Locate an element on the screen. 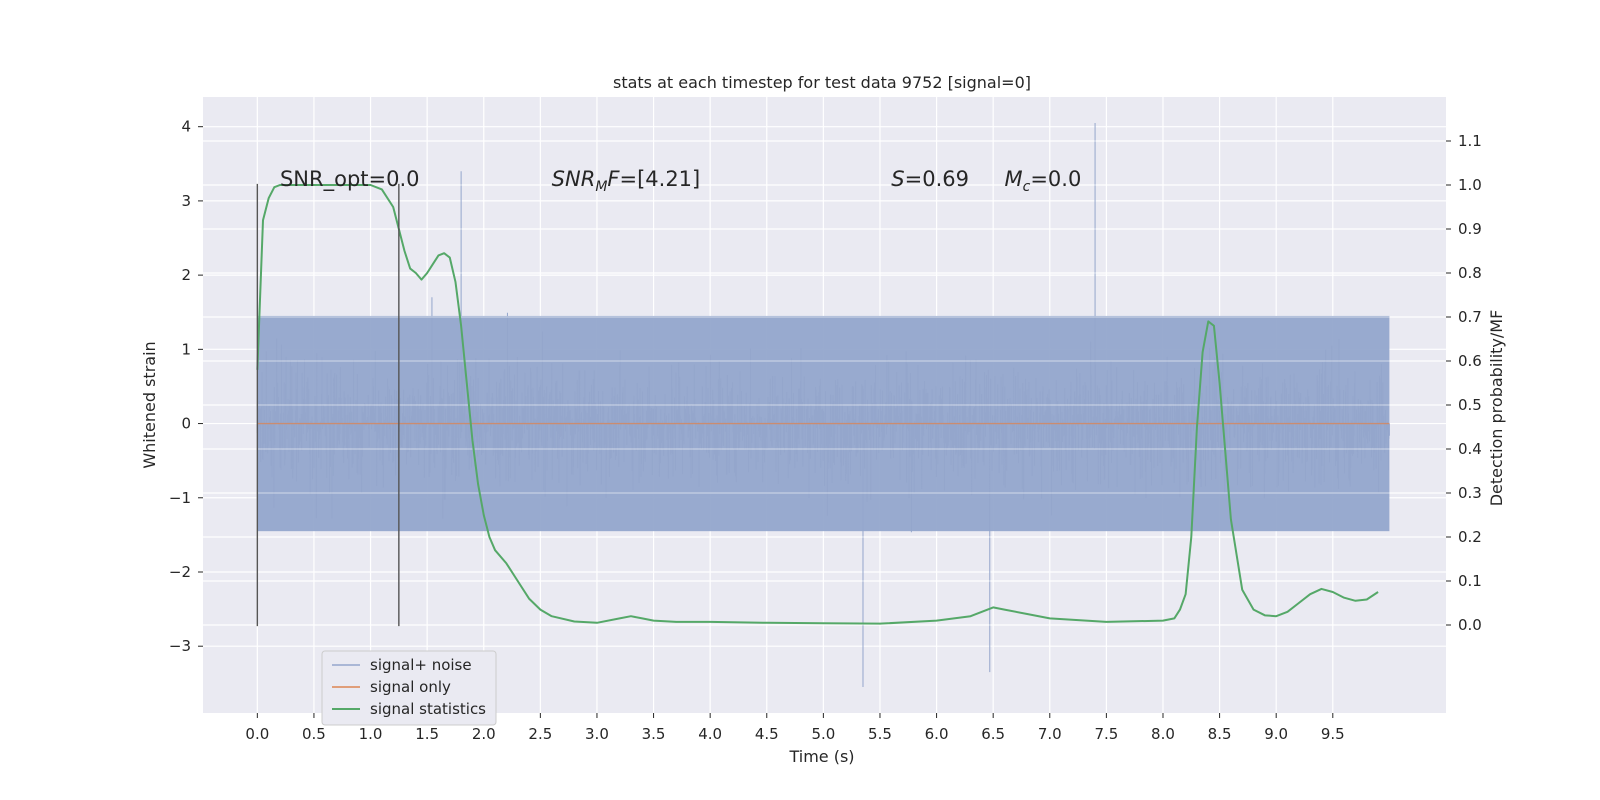 Image resolution: width=1600 pixels, height=800 pixels. x-tick-label: 5.0 is located at coordinates (823, 734).